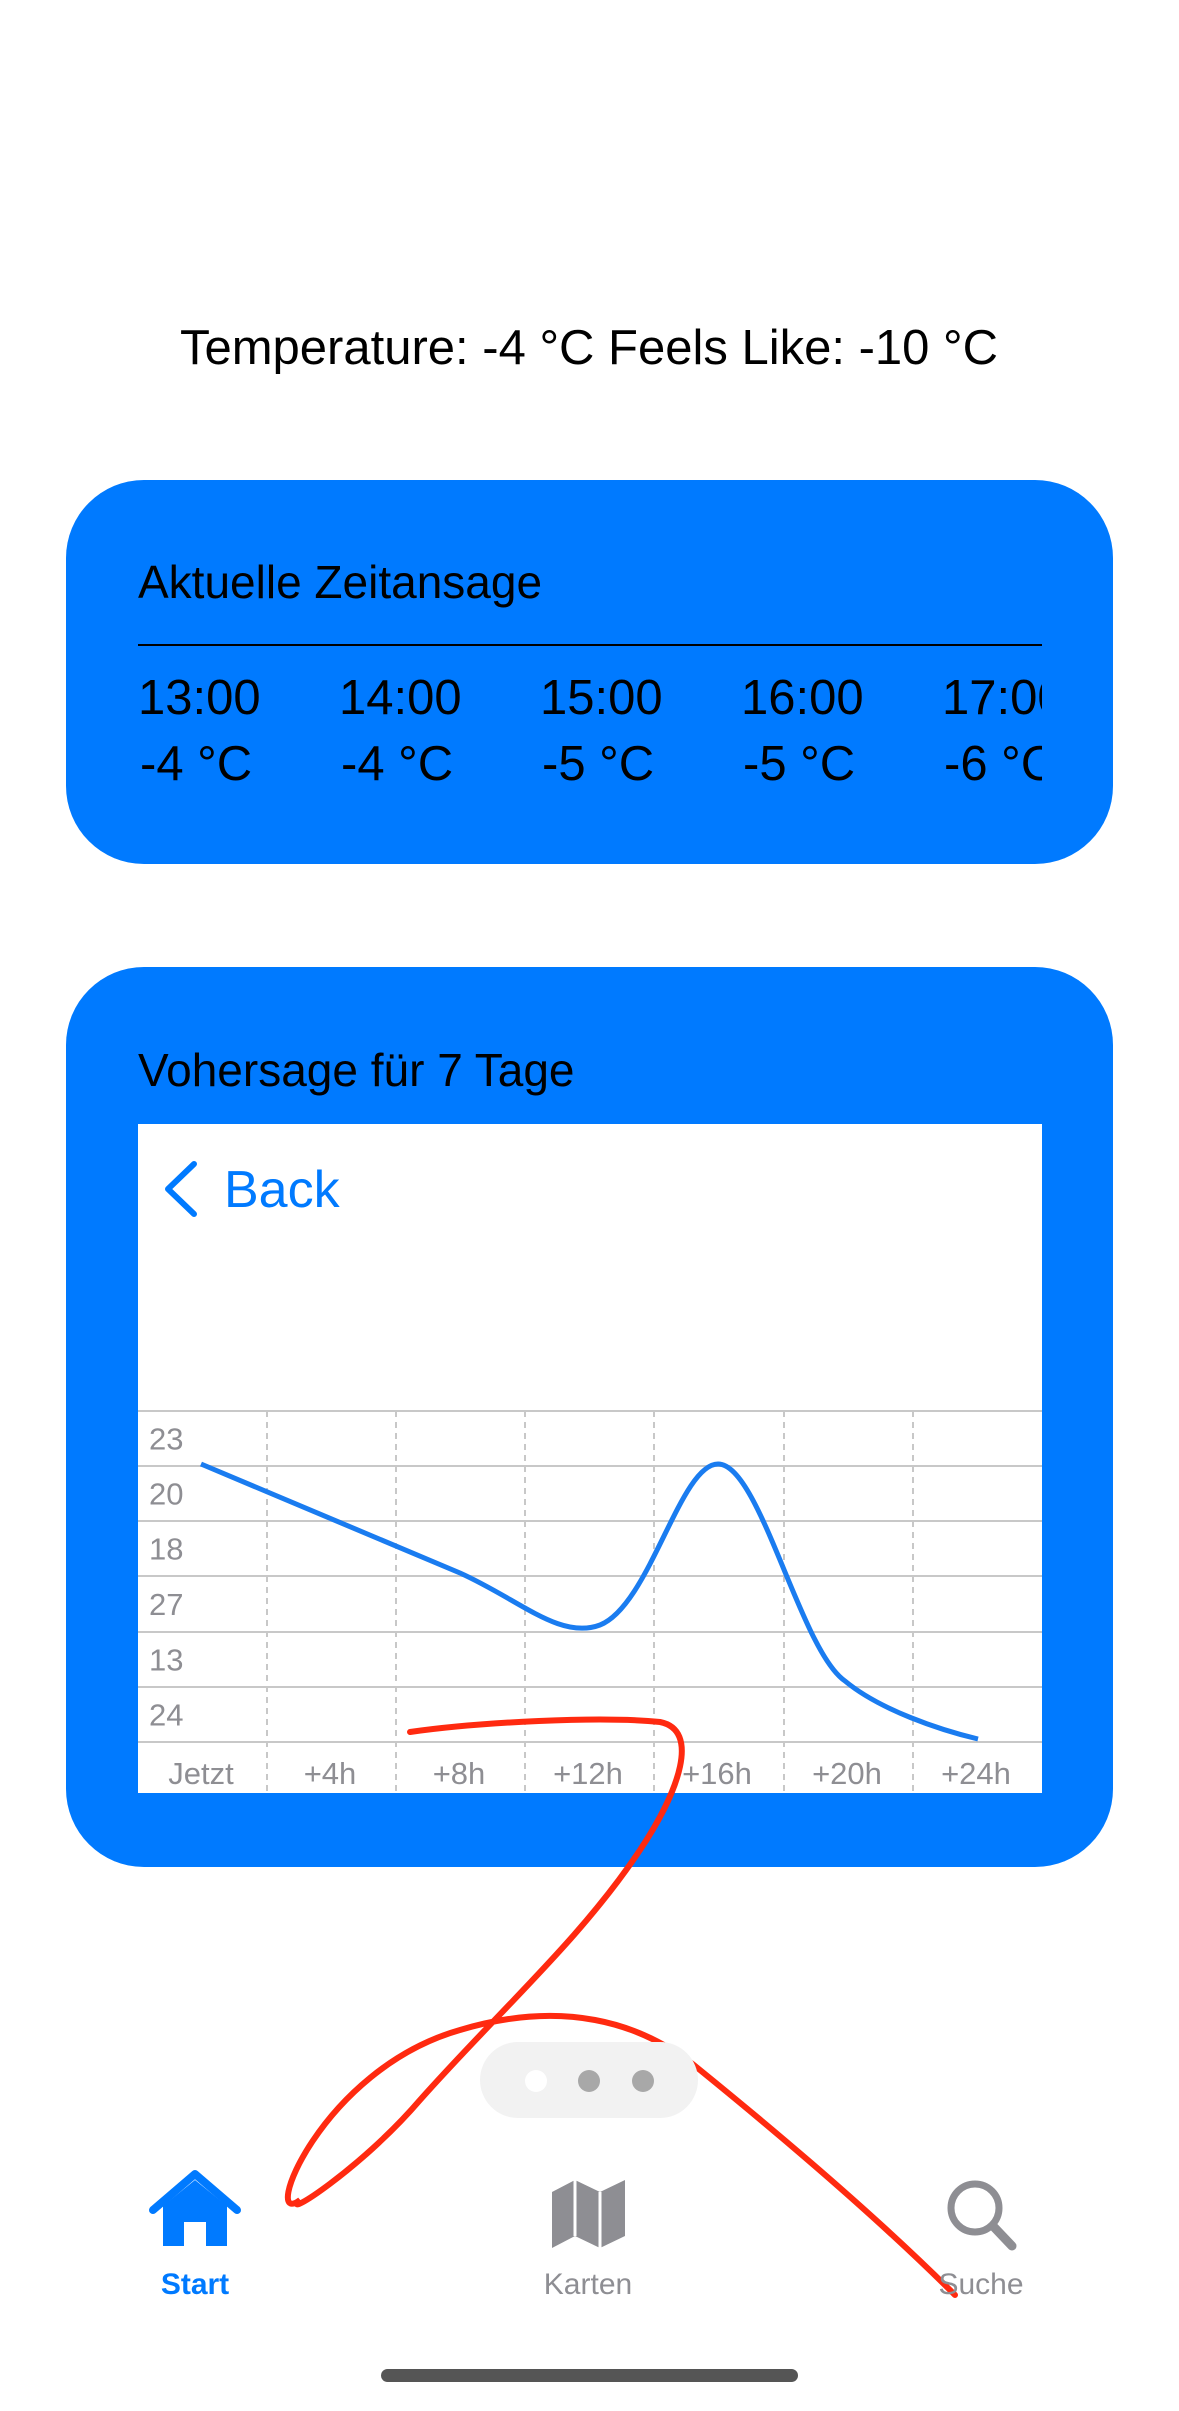  I want to click on temperature-line: Temperature: -4 °C Feels Like: -10 °C, so click(589, 348).